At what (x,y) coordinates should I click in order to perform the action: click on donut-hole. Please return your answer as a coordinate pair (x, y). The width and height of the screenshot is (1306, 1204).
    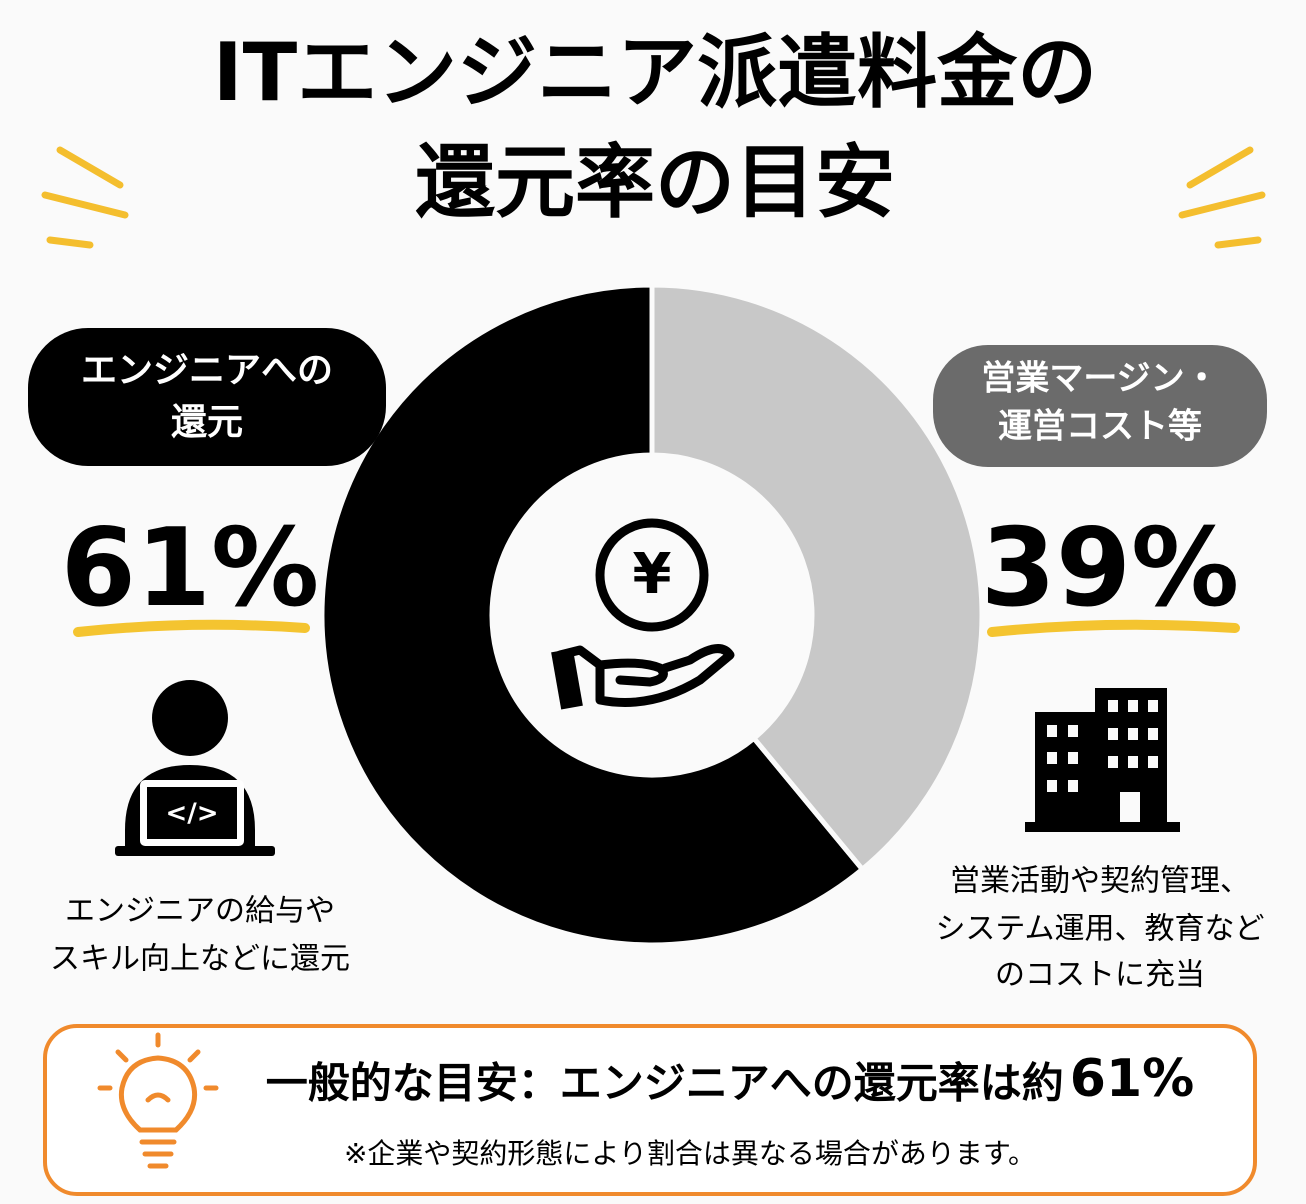
    Looking at the image, I should click on (652, 615).